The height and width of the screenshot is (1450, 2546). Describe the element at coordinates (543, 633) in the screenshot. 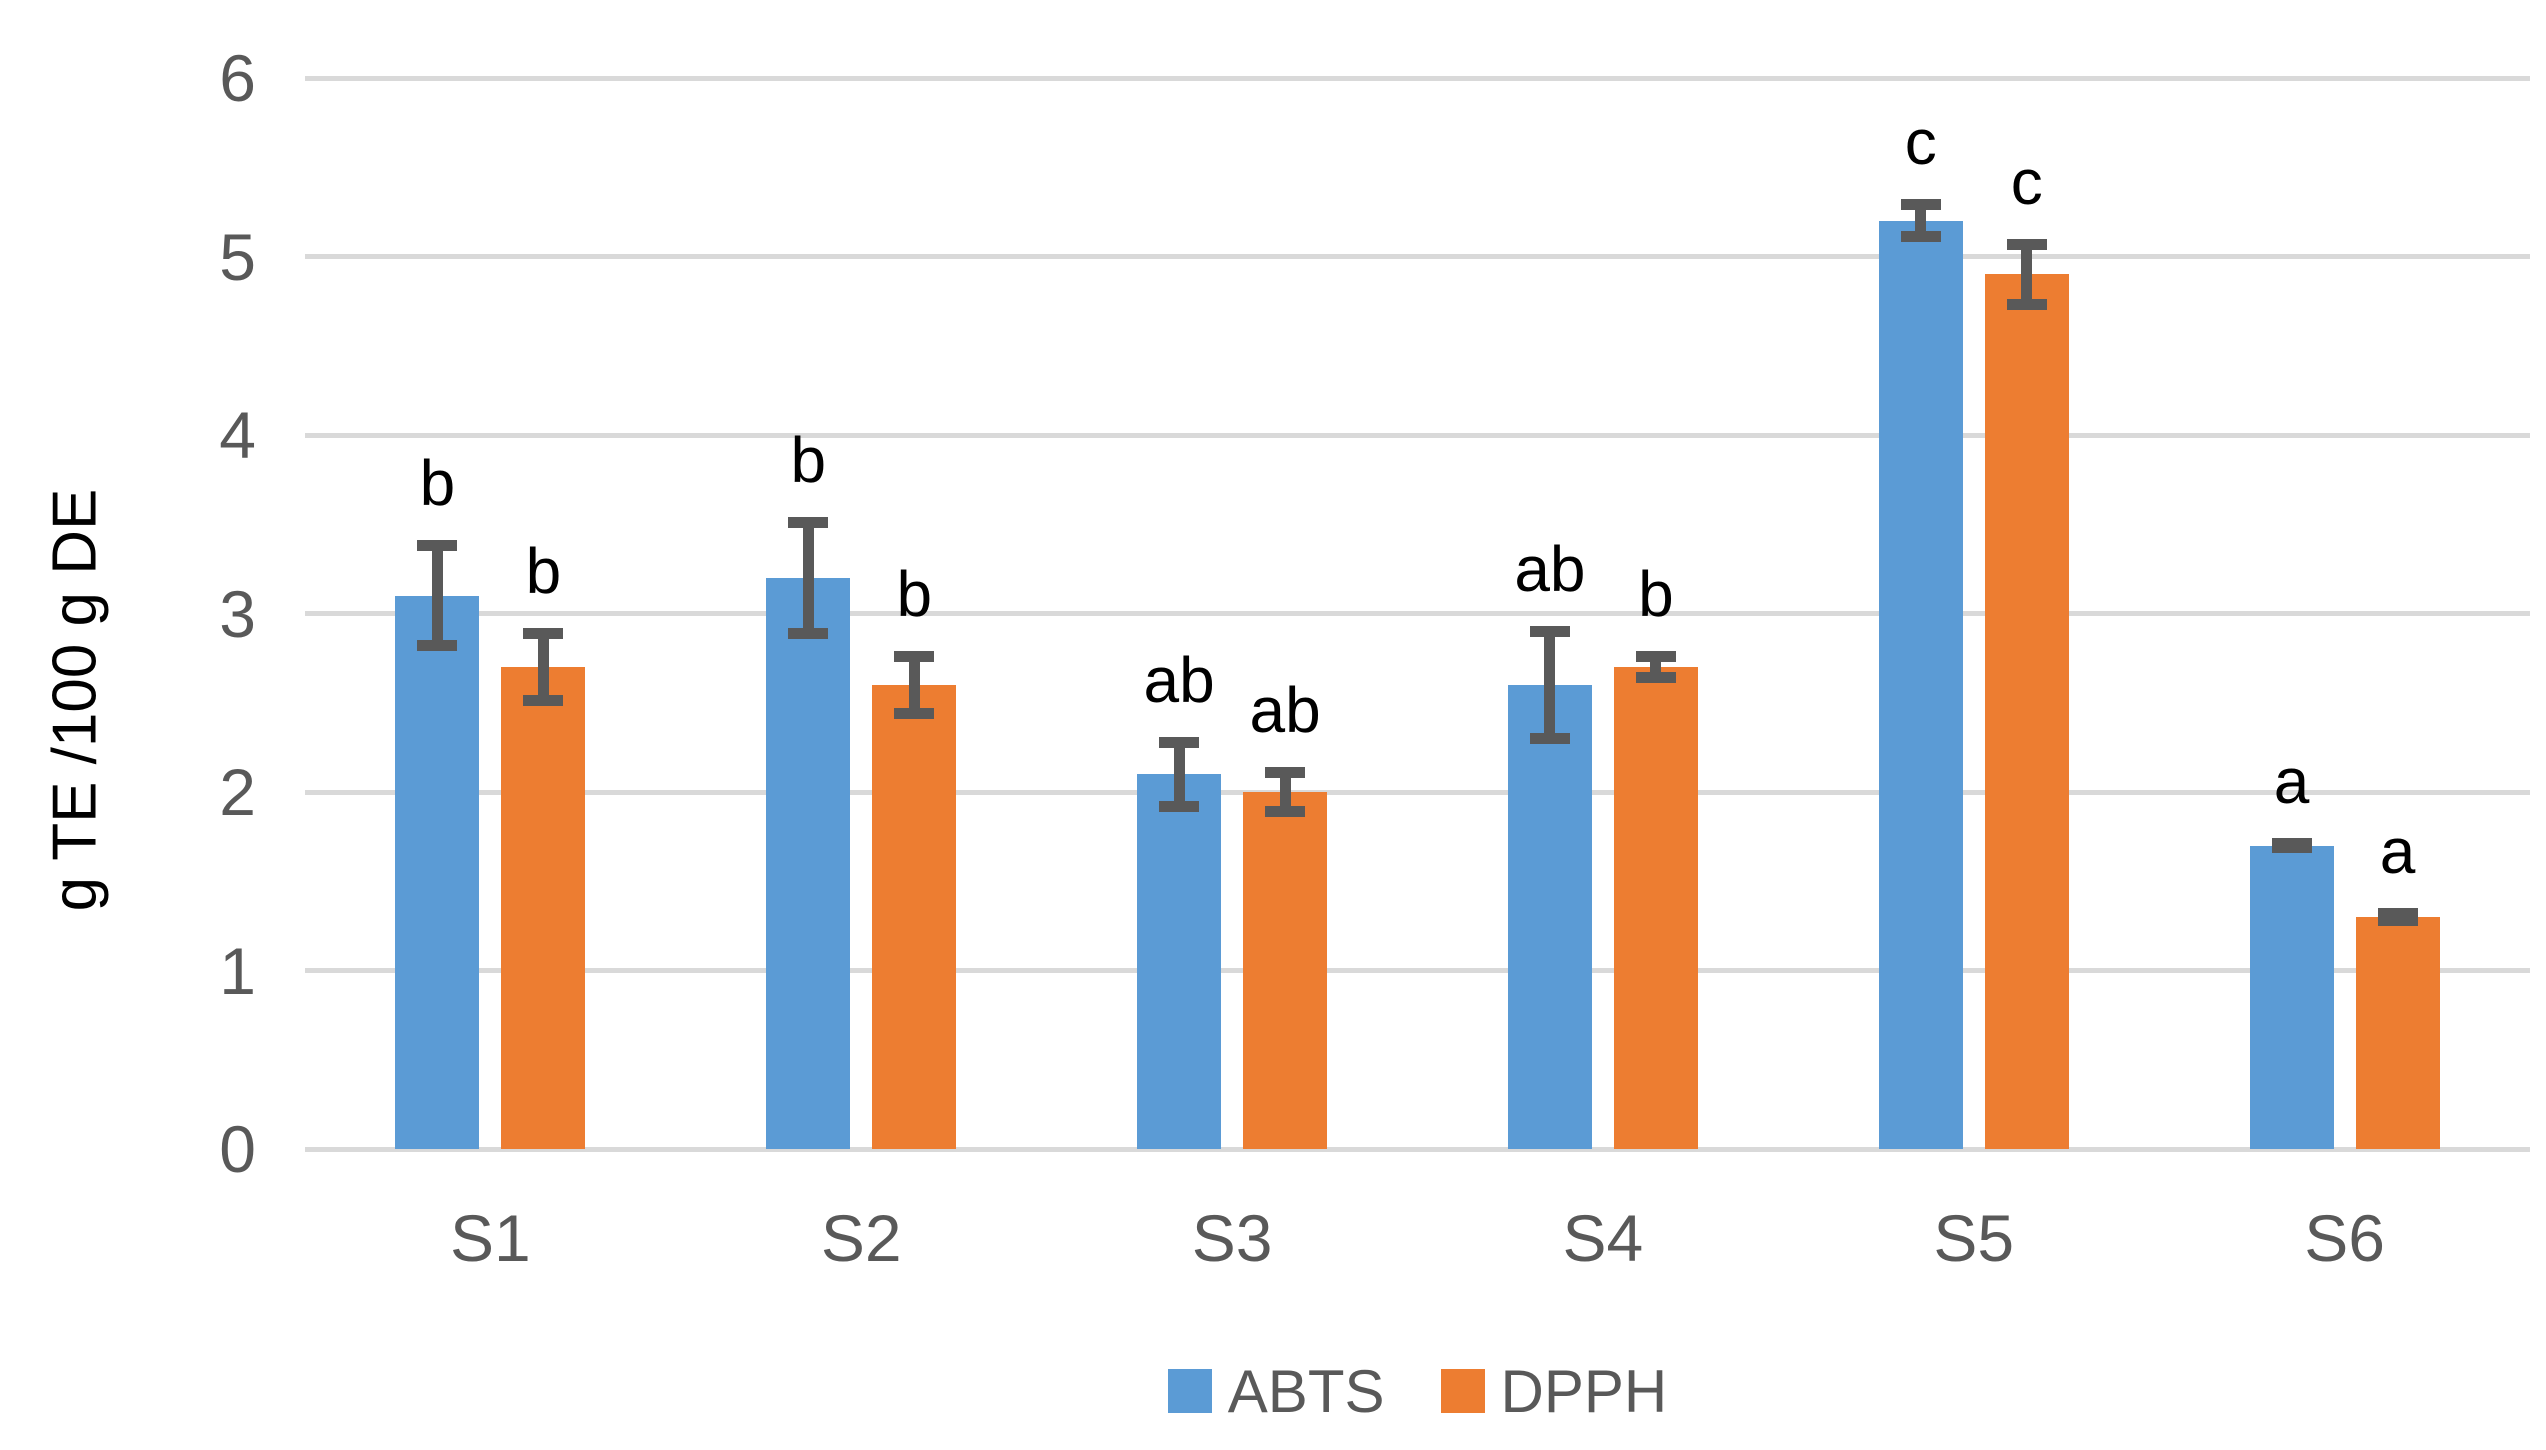

I see `error-bar-cap-top-dpph-s1` at that location.